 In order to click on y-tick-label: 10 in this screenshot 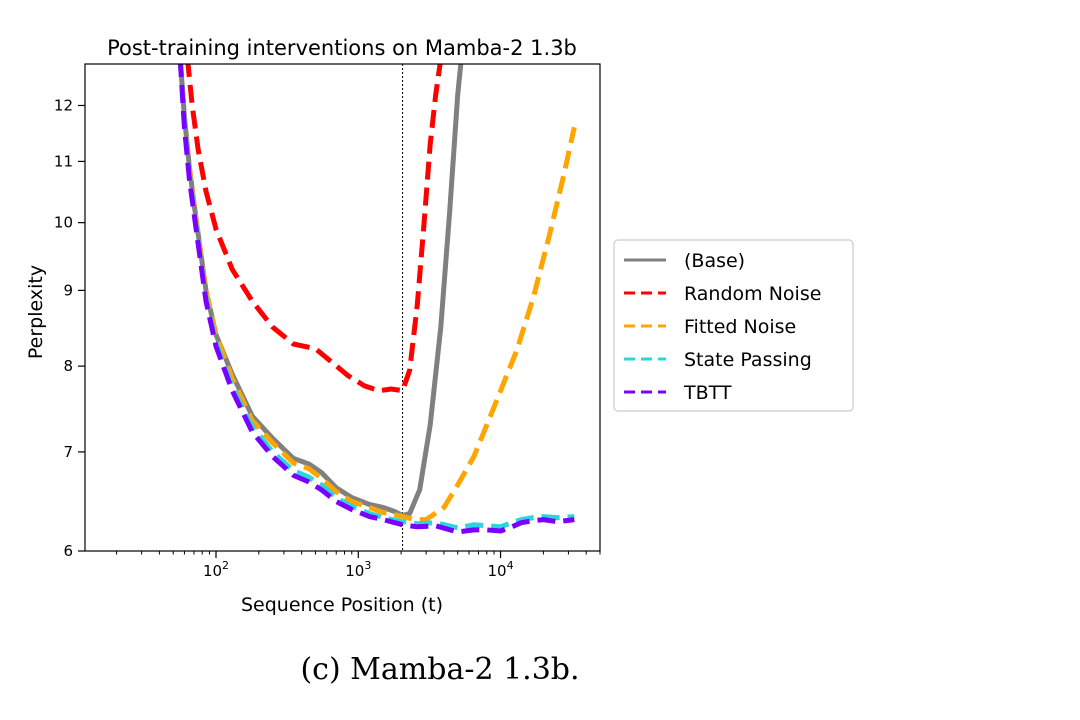, I will do `click(63, 223)`.